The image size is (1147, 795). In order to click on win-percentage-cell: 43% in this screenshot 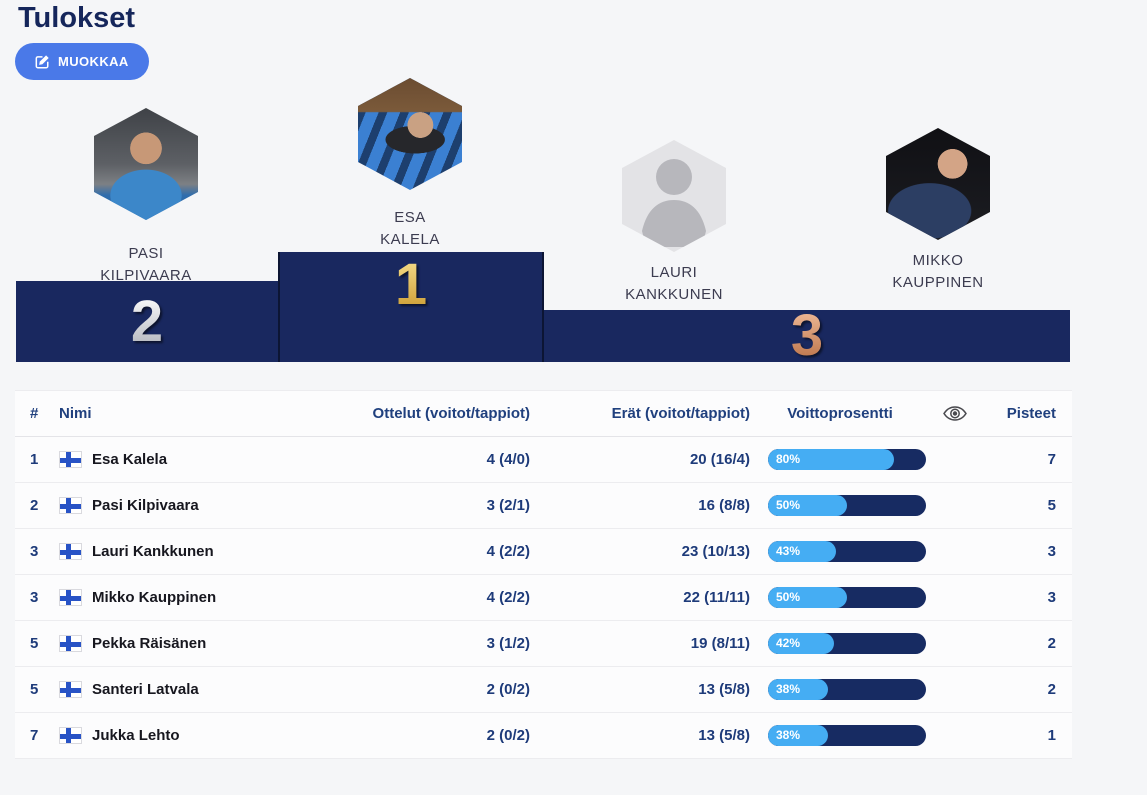, I will do `click(840, 551)`.